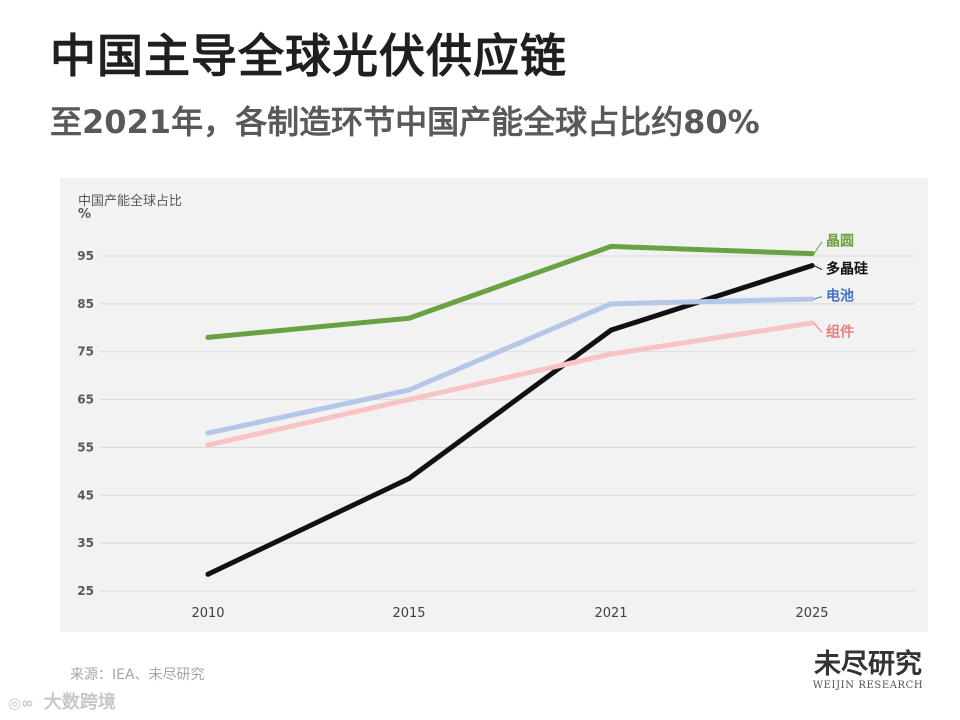 This screenshot has height=720, width=960. What do you see at coordinates (840, 242) in the screenshot?
I see `series-label: 晶圆` at bounding box center [840, 242].